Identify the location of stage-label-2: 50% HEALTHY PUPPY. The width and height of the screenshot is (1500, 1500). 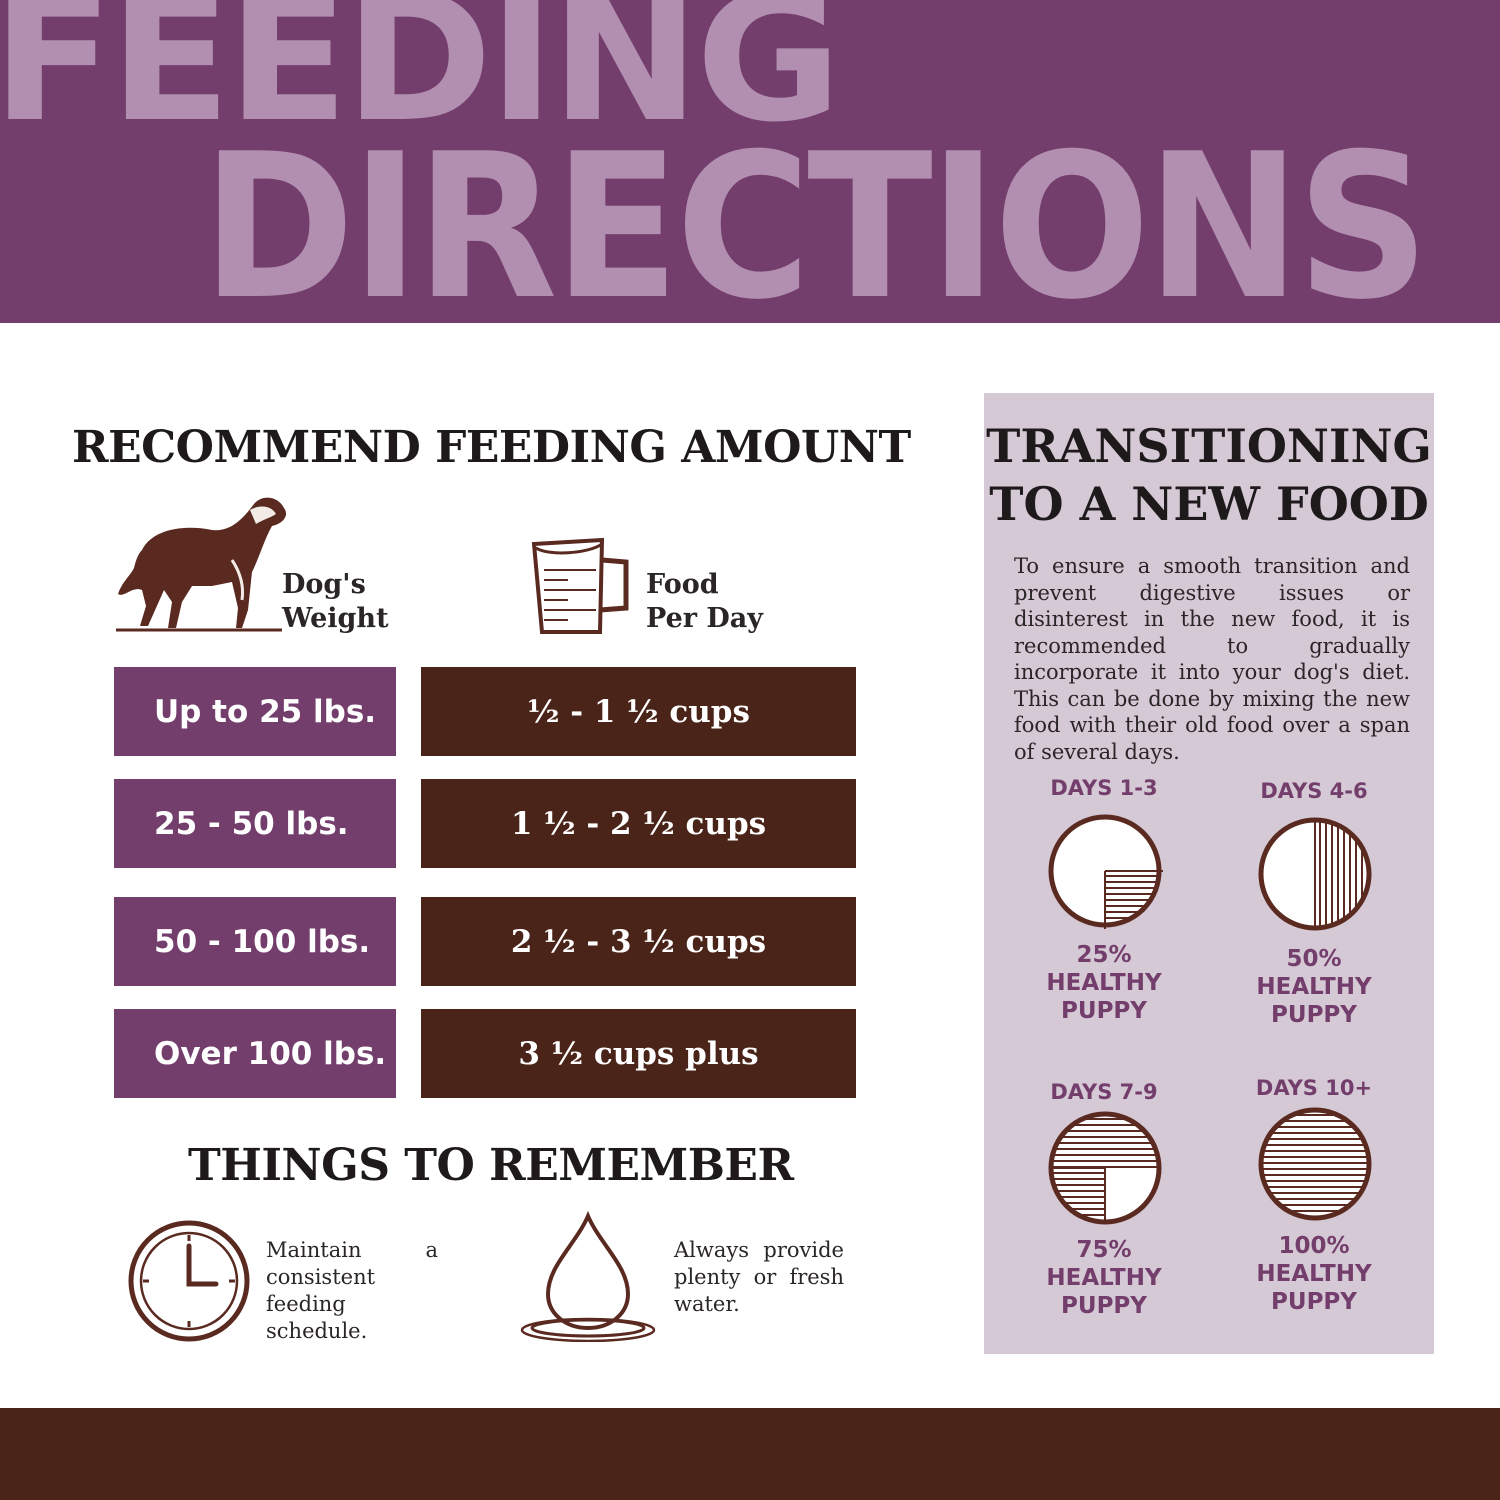
(1314, 987).